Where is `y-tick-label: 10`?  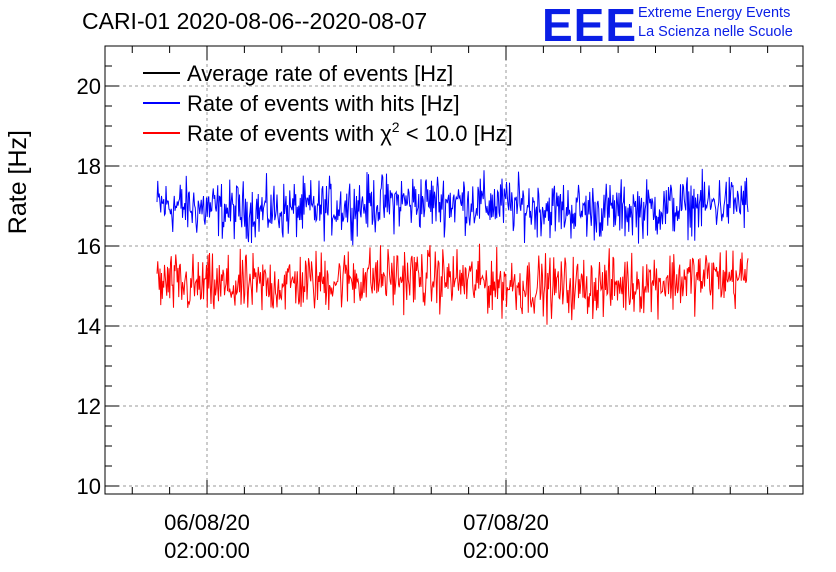
y-tick-label: 10 is located at coordinates (89, 486).